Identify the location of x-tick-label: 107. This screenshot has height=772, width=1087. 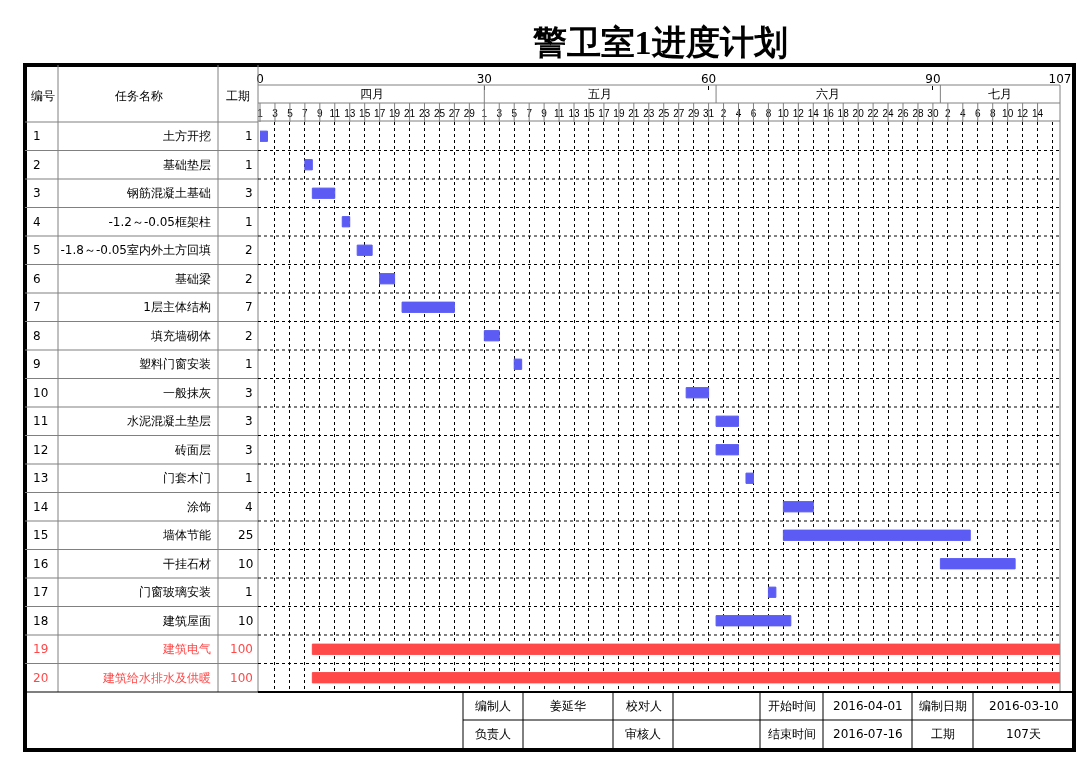
(1060, 78).